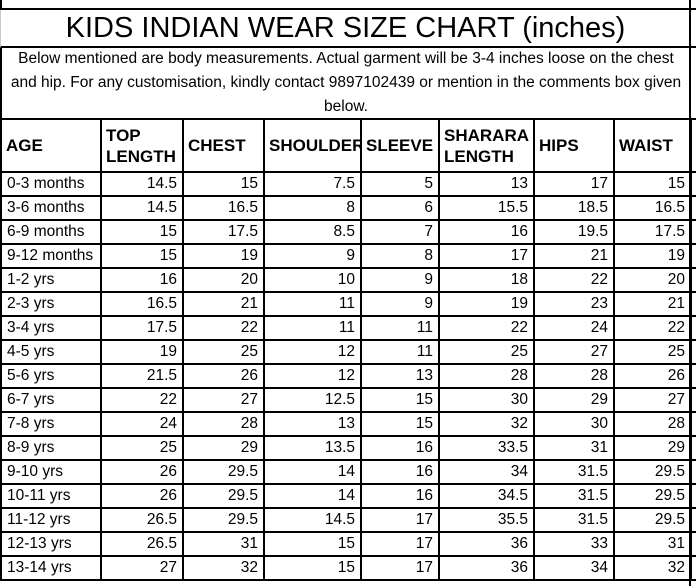  What do you see at coordinates (486, 424) in the screenshot?
I see `value-cell-sharara-length: 32` at bounding box center [486, 424].